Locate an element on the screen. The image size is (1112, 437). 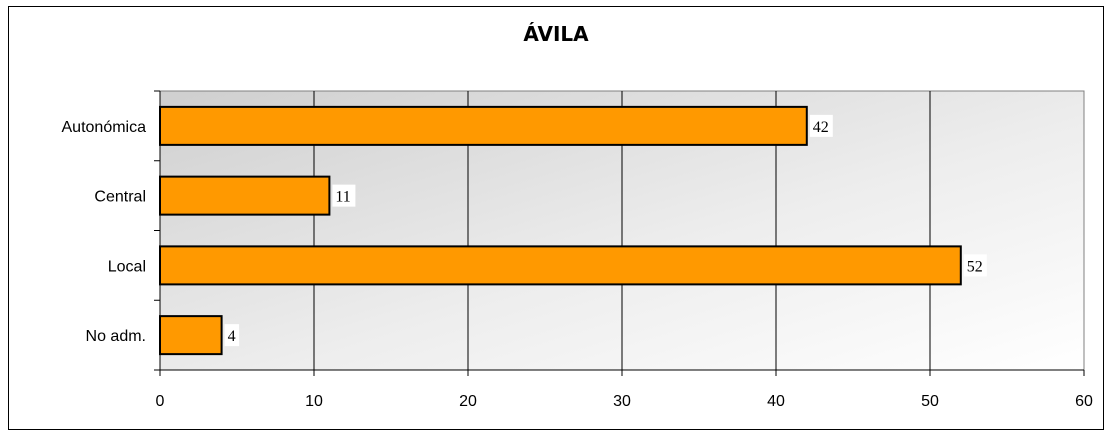
category-label: Central is located at coordinates (120, 197).